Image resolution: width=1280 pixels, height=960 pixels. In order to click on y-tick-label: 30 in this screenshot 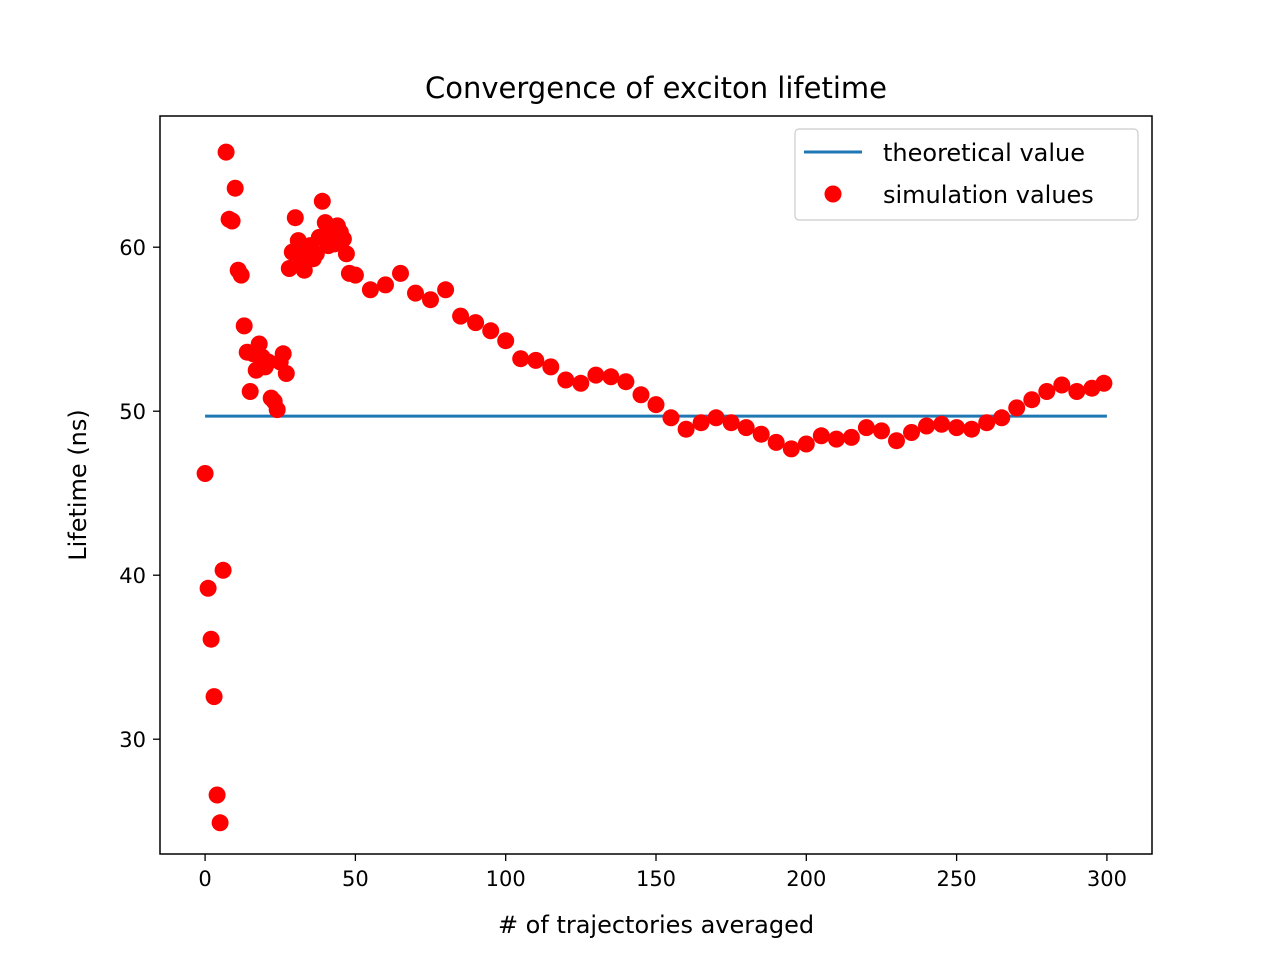, I will do `click(132, 740)`.